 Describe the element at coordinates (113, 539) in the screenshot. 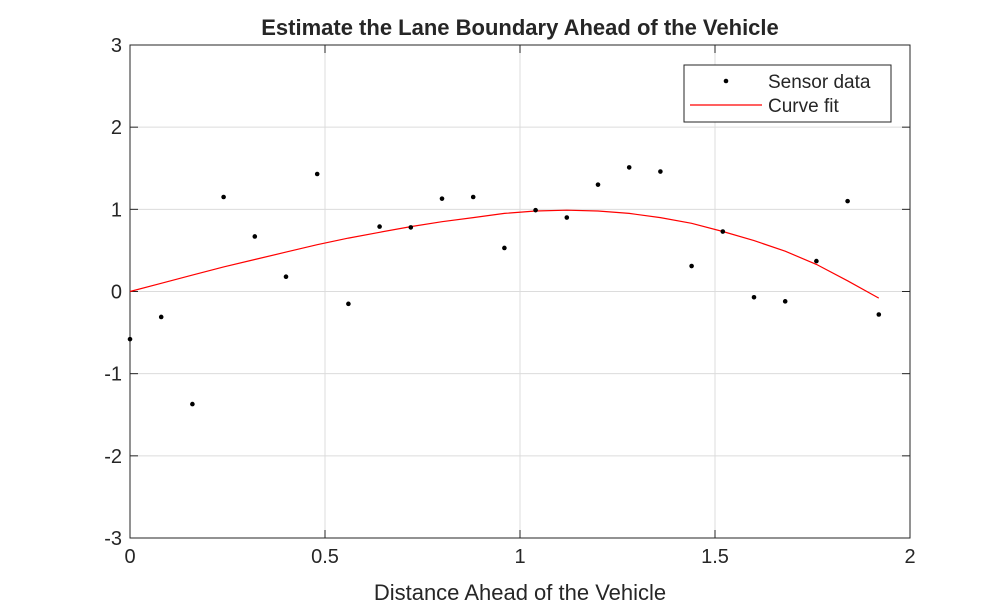

I see `y-tick-label: -3` at that location.